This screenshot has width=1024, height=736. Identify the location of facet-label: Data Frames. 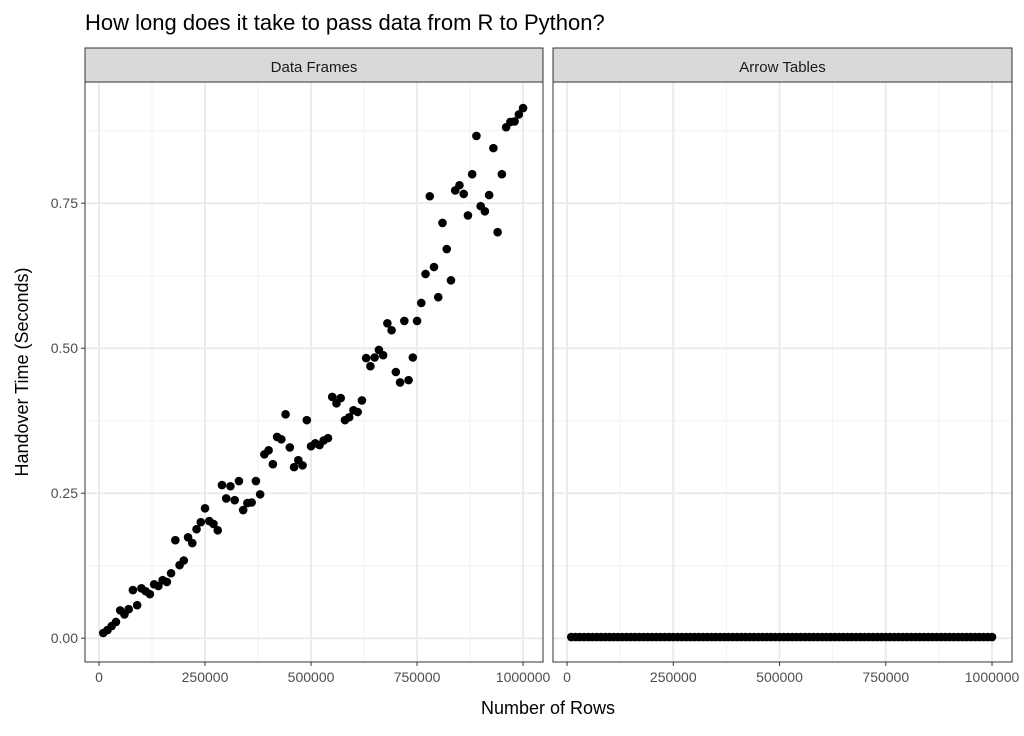
(314, 67).